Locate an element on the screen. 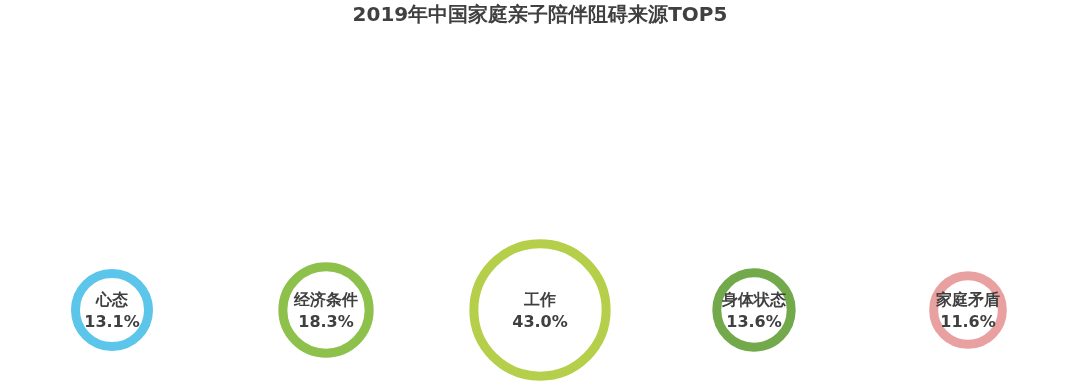  category-label: 身体状态 is located at coordinates (753, 299).